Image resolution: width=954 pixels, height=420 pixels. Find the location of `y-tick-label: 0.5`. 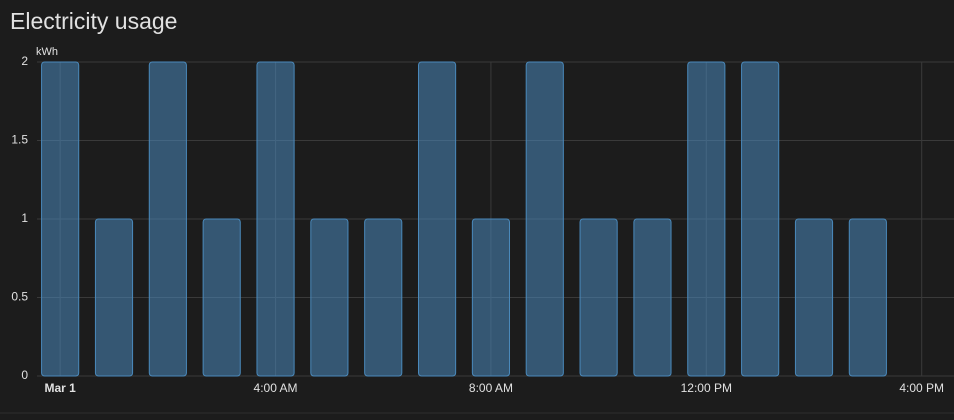

y-tick-label: 0.5 is located at coordinates (19, 297).